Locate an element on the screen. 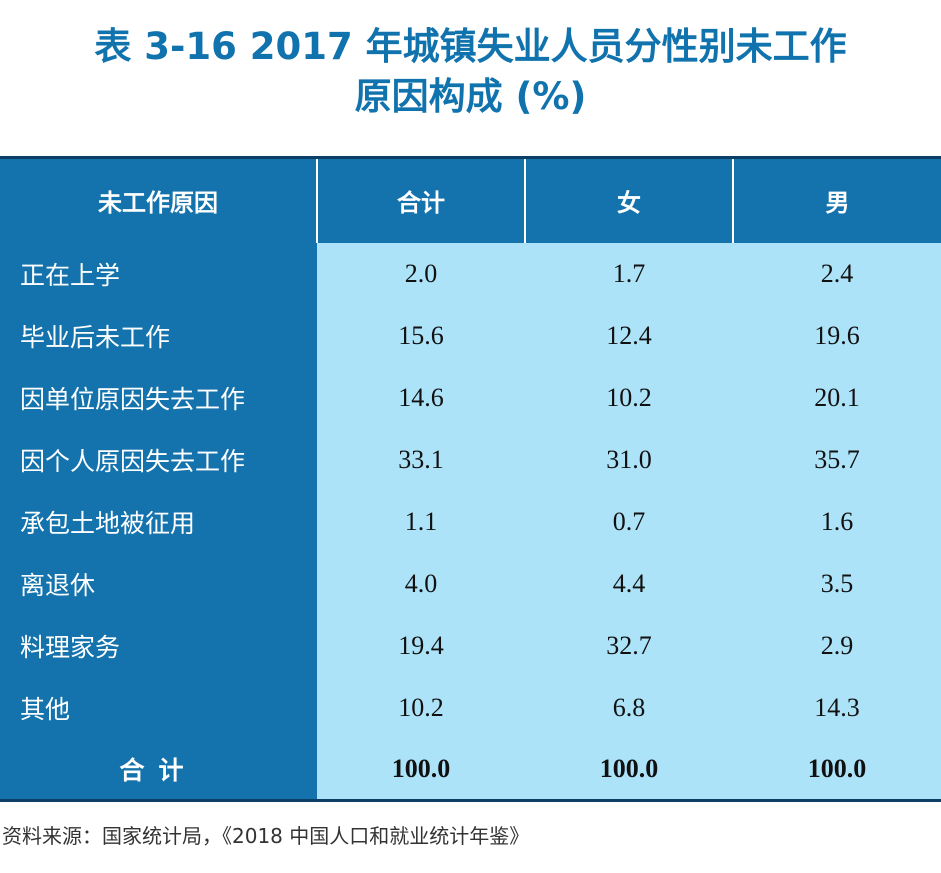 This screenshot has width=941, height=873. row-label: 承包土地被征用 is located at coordinates (158, 521).